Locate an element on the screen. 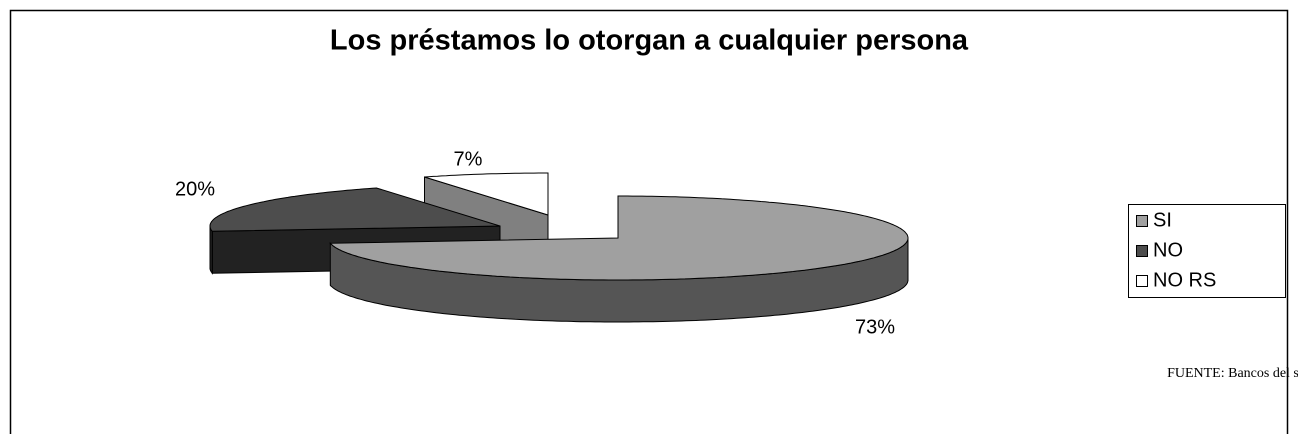 This screenshot has width=1298, height=434. legend-label: NO is located at coordinates (1168, 250).